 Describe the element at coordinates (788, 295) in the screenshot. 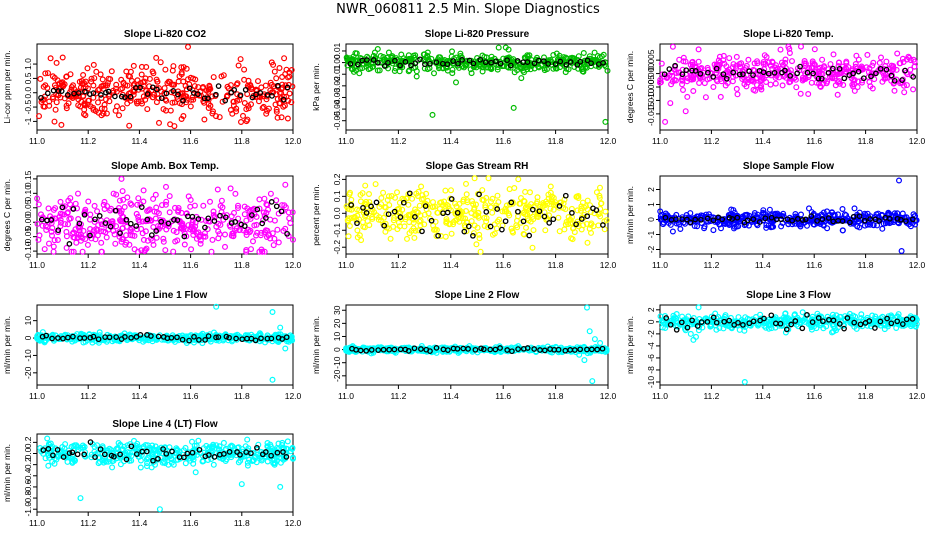

I see `panel-title: Slope Line 3 Flow` at that location.